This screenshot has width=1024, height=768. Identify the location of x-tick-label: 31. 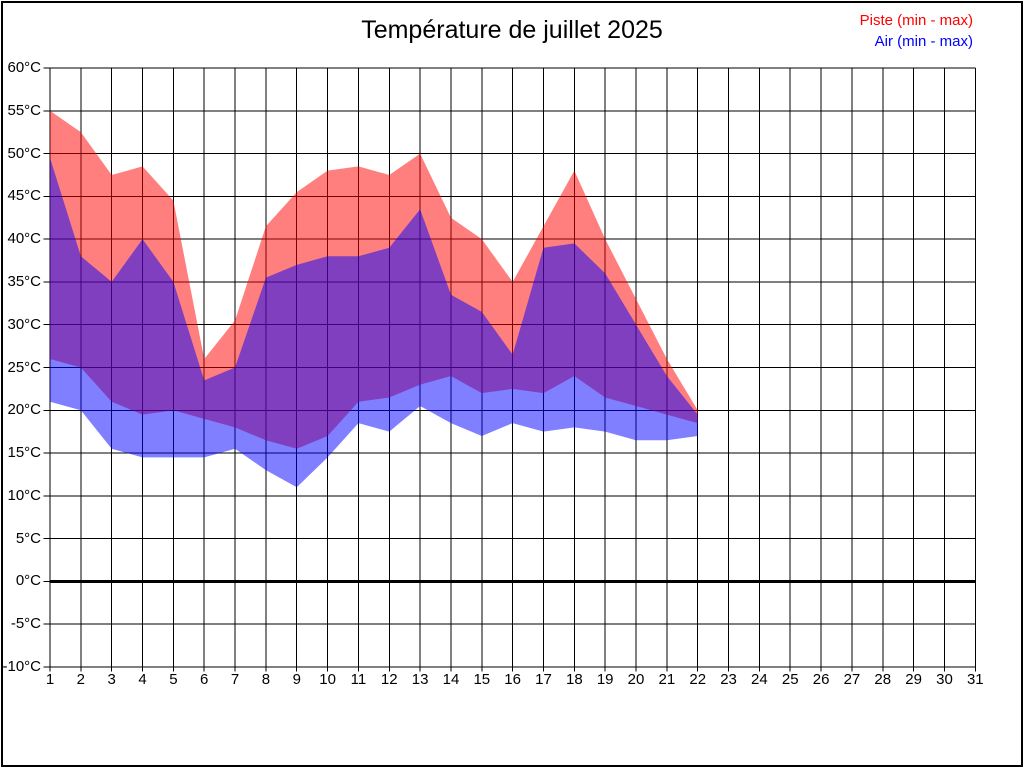
(975, 679).